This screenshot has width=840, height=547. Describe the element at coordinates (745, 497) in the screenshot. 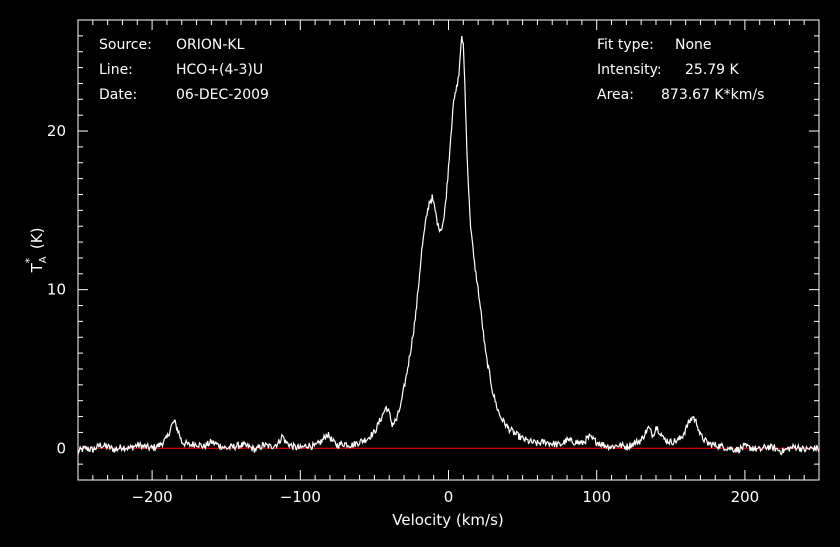

I see `x-tick-label: 200` at that location.